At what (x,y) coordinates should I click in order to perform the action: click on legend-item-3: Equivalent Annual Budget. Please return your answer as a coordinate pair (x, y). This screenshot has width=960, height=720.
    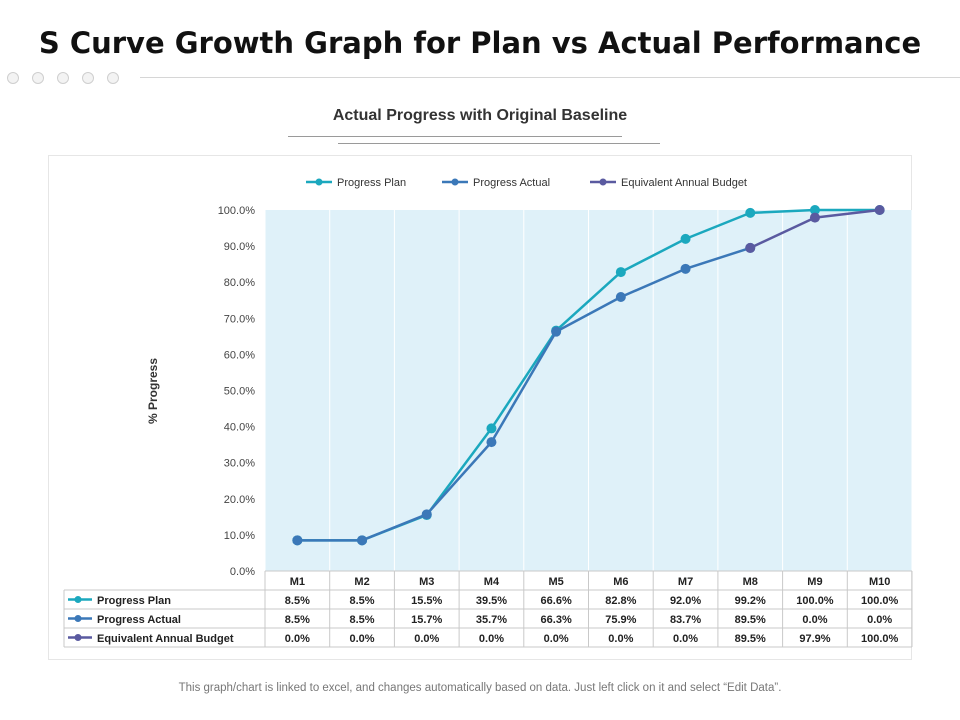
    Looking at the image, I should click on (668, 183).